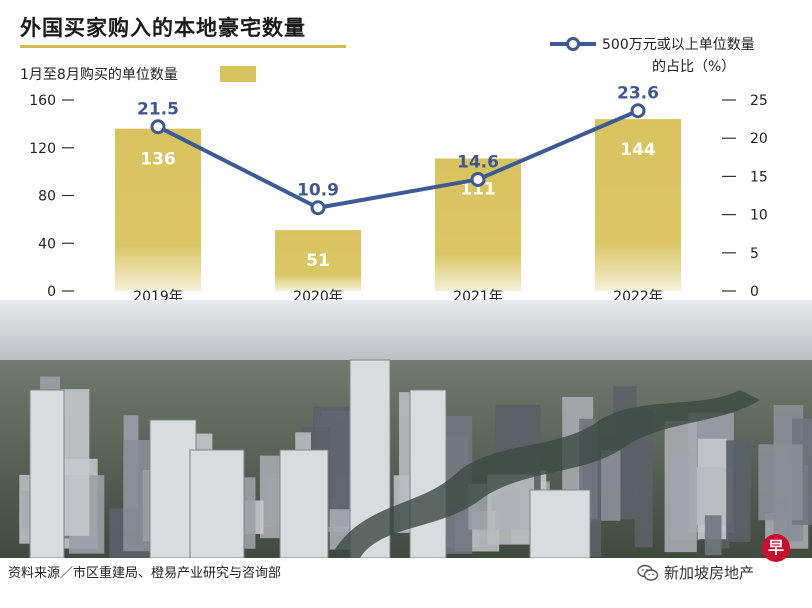 The image size is (812, 608). Describe the element at coordinates (158, 160) in the screenshot. I see `bar-value-label: 136` at that location.